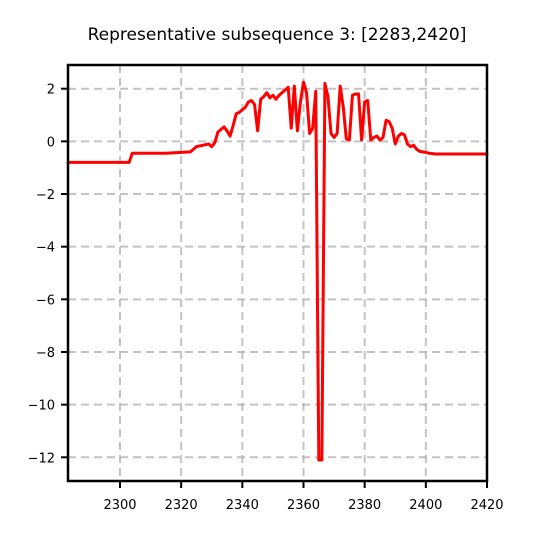  What do you see at coordinates (303, 505) in the screenshot?
I see `x-tick-label: 2360` at bounding box center [303, 505].